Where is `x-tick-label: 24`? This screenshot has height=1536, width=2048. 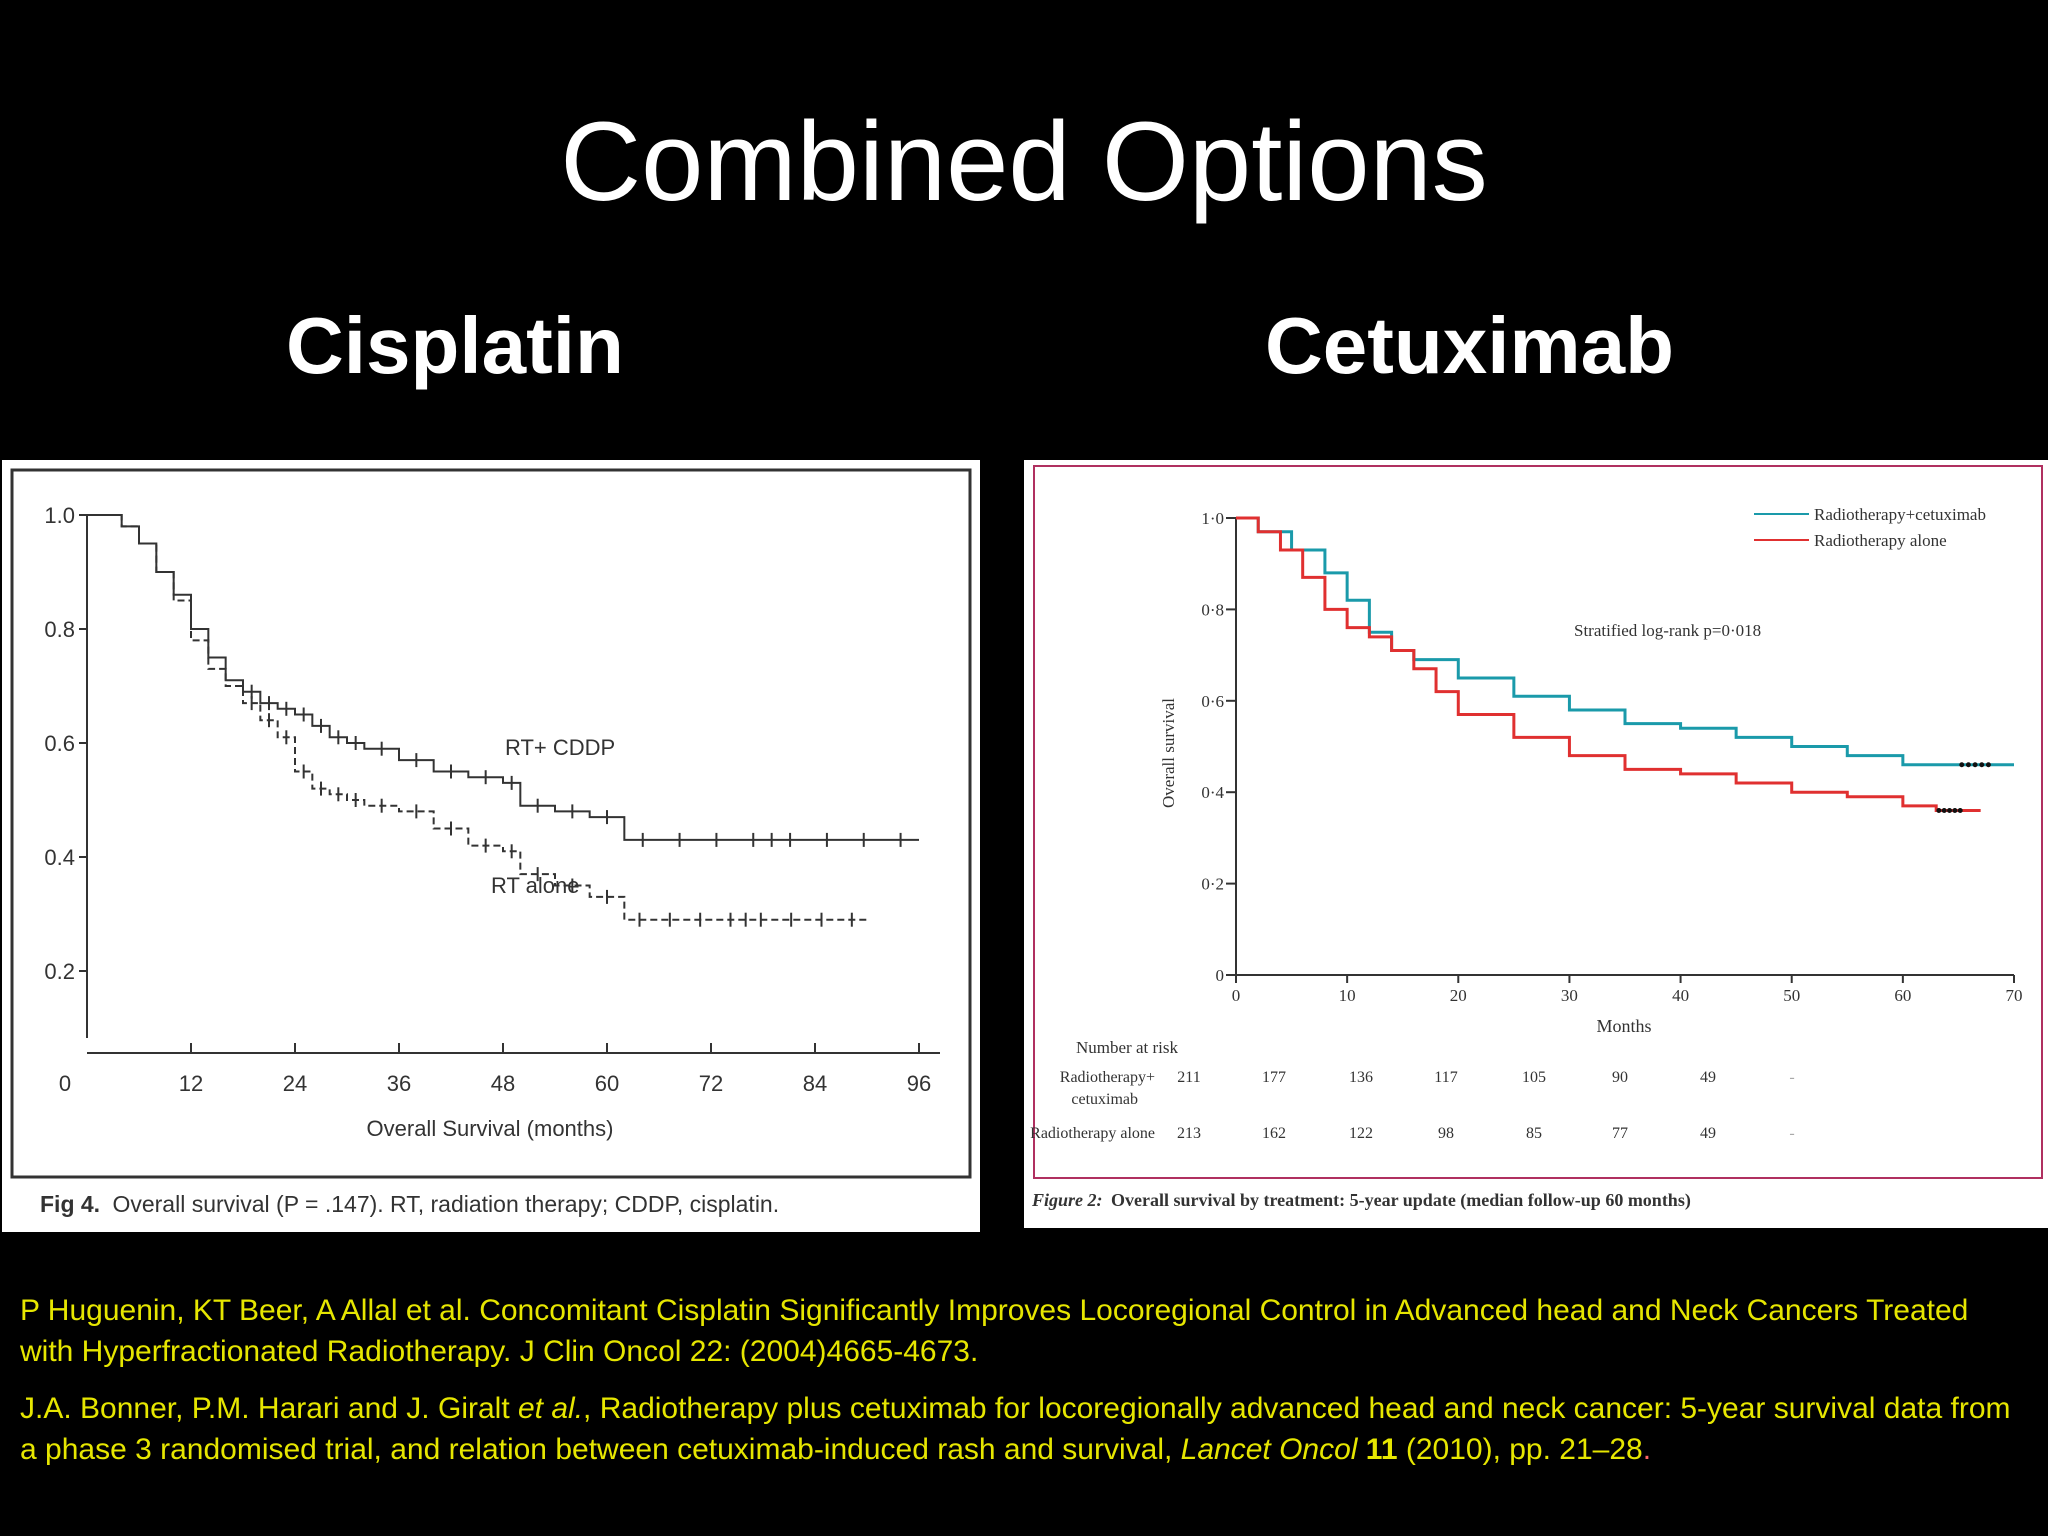
x-tick-label: 24 is located at coordinates (295, 1083).